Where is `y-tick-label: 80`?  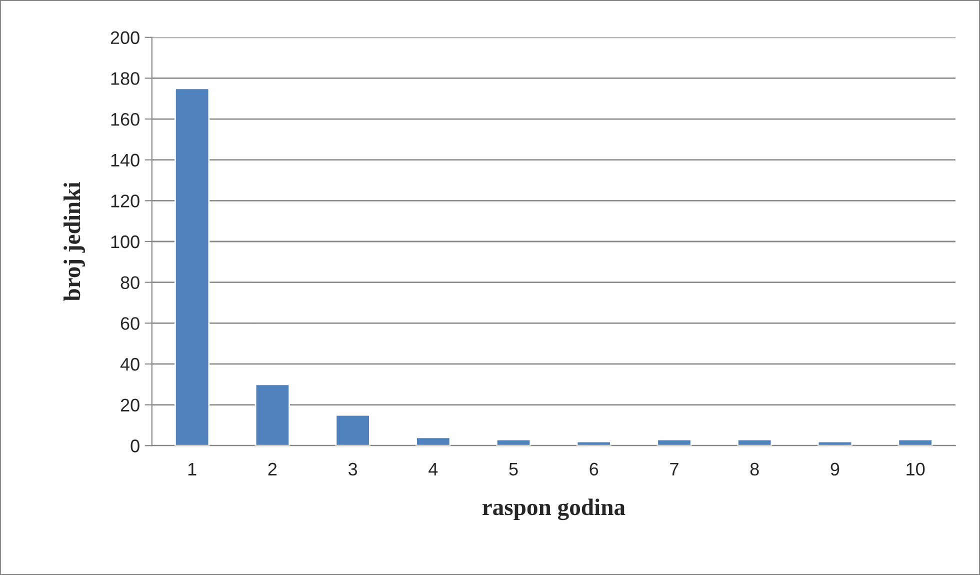
y-tick-label: 80 is located at coordinates (130, 283).